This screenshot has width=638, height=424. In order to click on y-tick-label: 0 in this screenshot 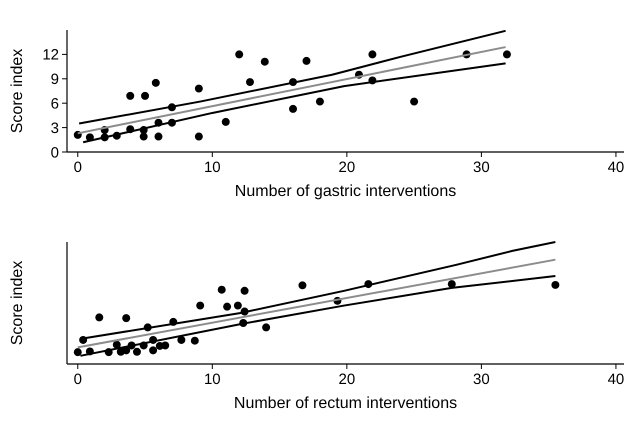, I will do `click(54, 153)`.